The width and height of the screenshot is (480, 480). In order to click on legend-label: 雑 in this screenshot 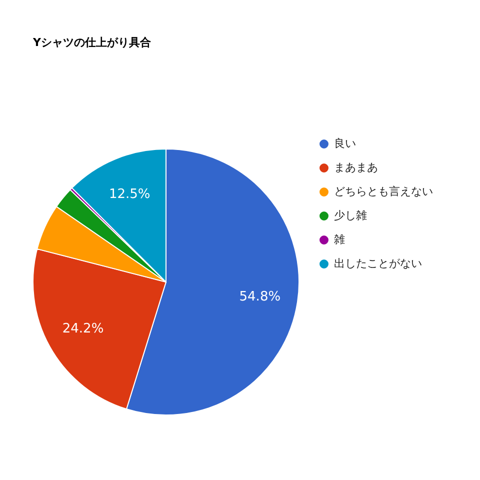, I will do `click(339, 239)`.